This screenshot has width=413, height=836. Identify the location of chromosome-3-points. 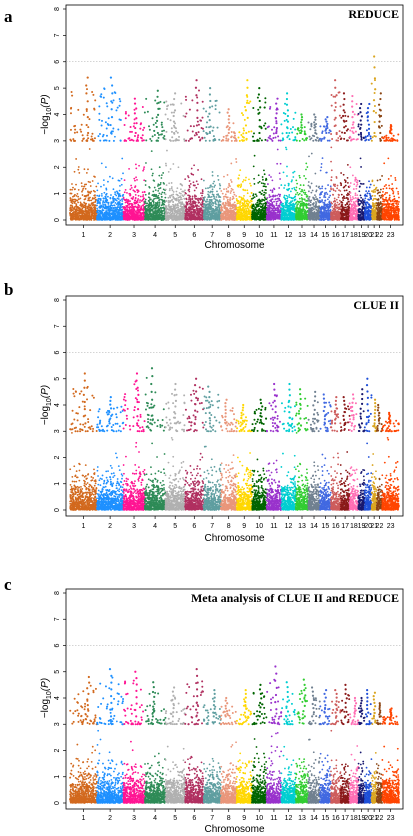
(133, 159).